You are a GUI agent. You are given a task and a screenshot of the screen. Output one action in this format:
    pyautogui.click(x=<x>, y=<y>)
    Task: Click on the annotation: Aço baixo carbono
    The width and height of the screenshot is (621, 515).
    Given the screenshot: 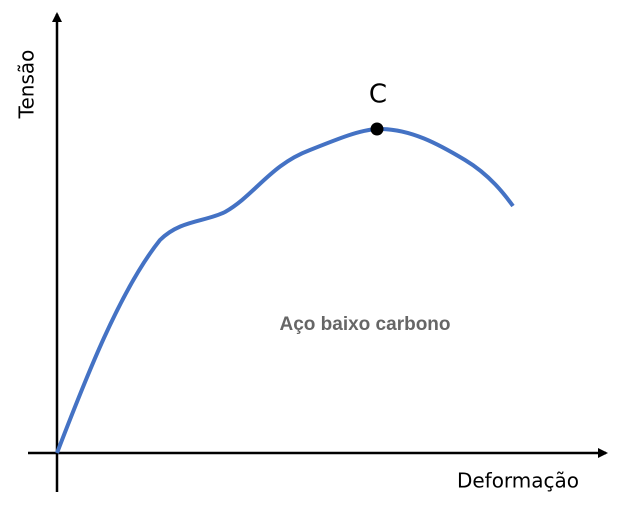 What is the action you would take?
    pyautogui.click(x=364, y=324)
    